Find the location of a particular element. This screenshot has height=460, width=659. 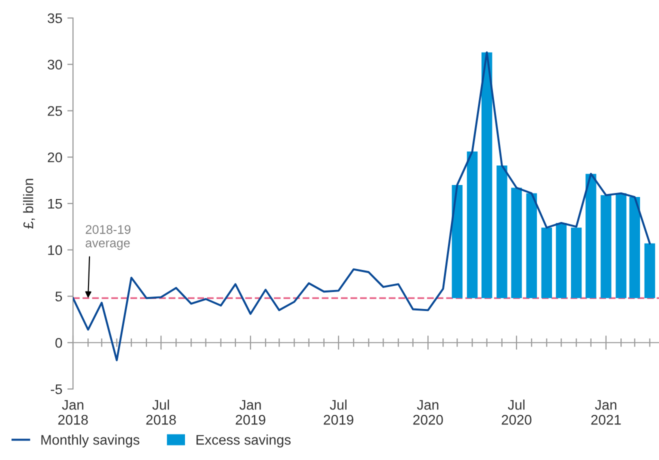

x-tick-label: Jul 2019 is located at coordinates (339, 412).